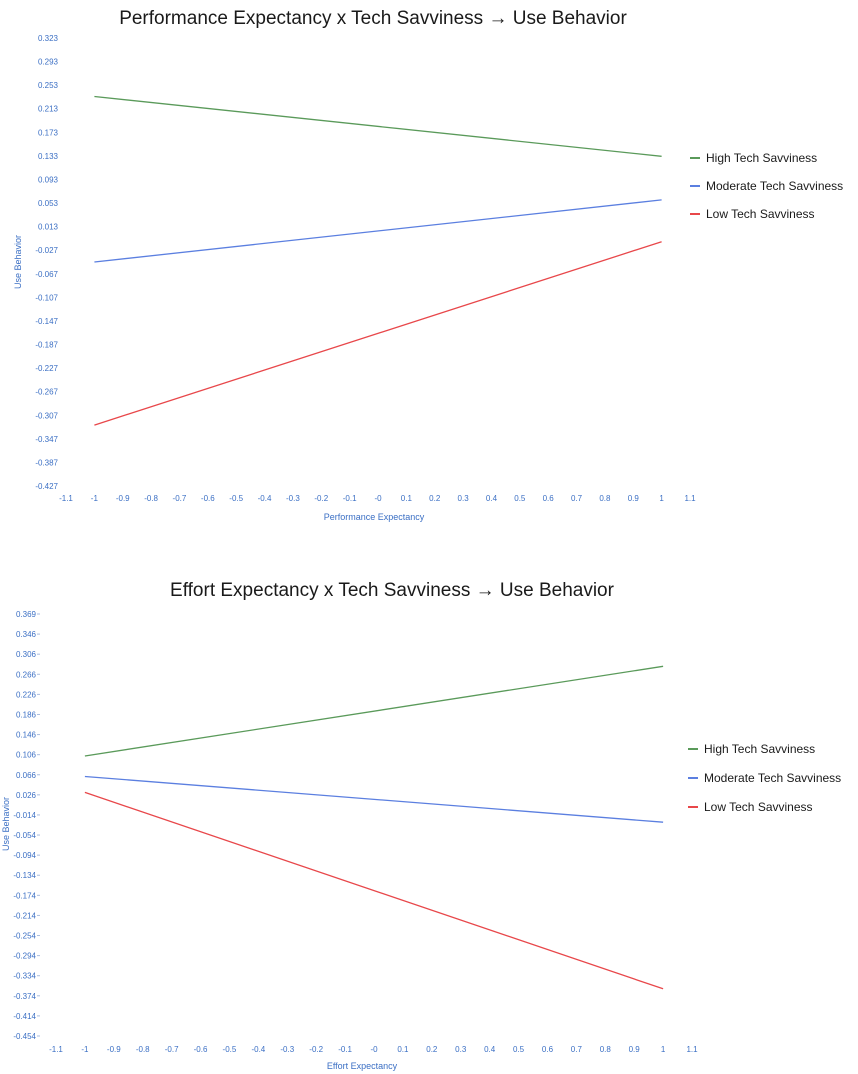  Describe the element at coordinates (26, 694) in the screenshot. I see `y-tick-label: 0.226` at that location.